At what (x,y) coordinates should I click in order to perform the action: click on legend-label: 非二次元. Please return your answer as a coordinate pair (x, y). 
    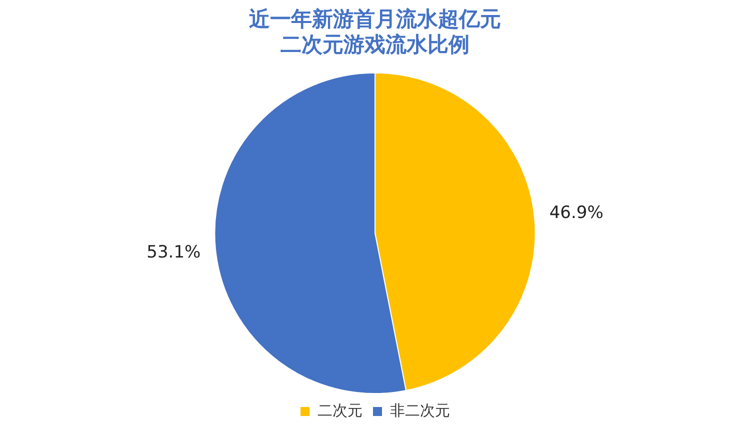
    Looking at the image, I should click on (420, 410).